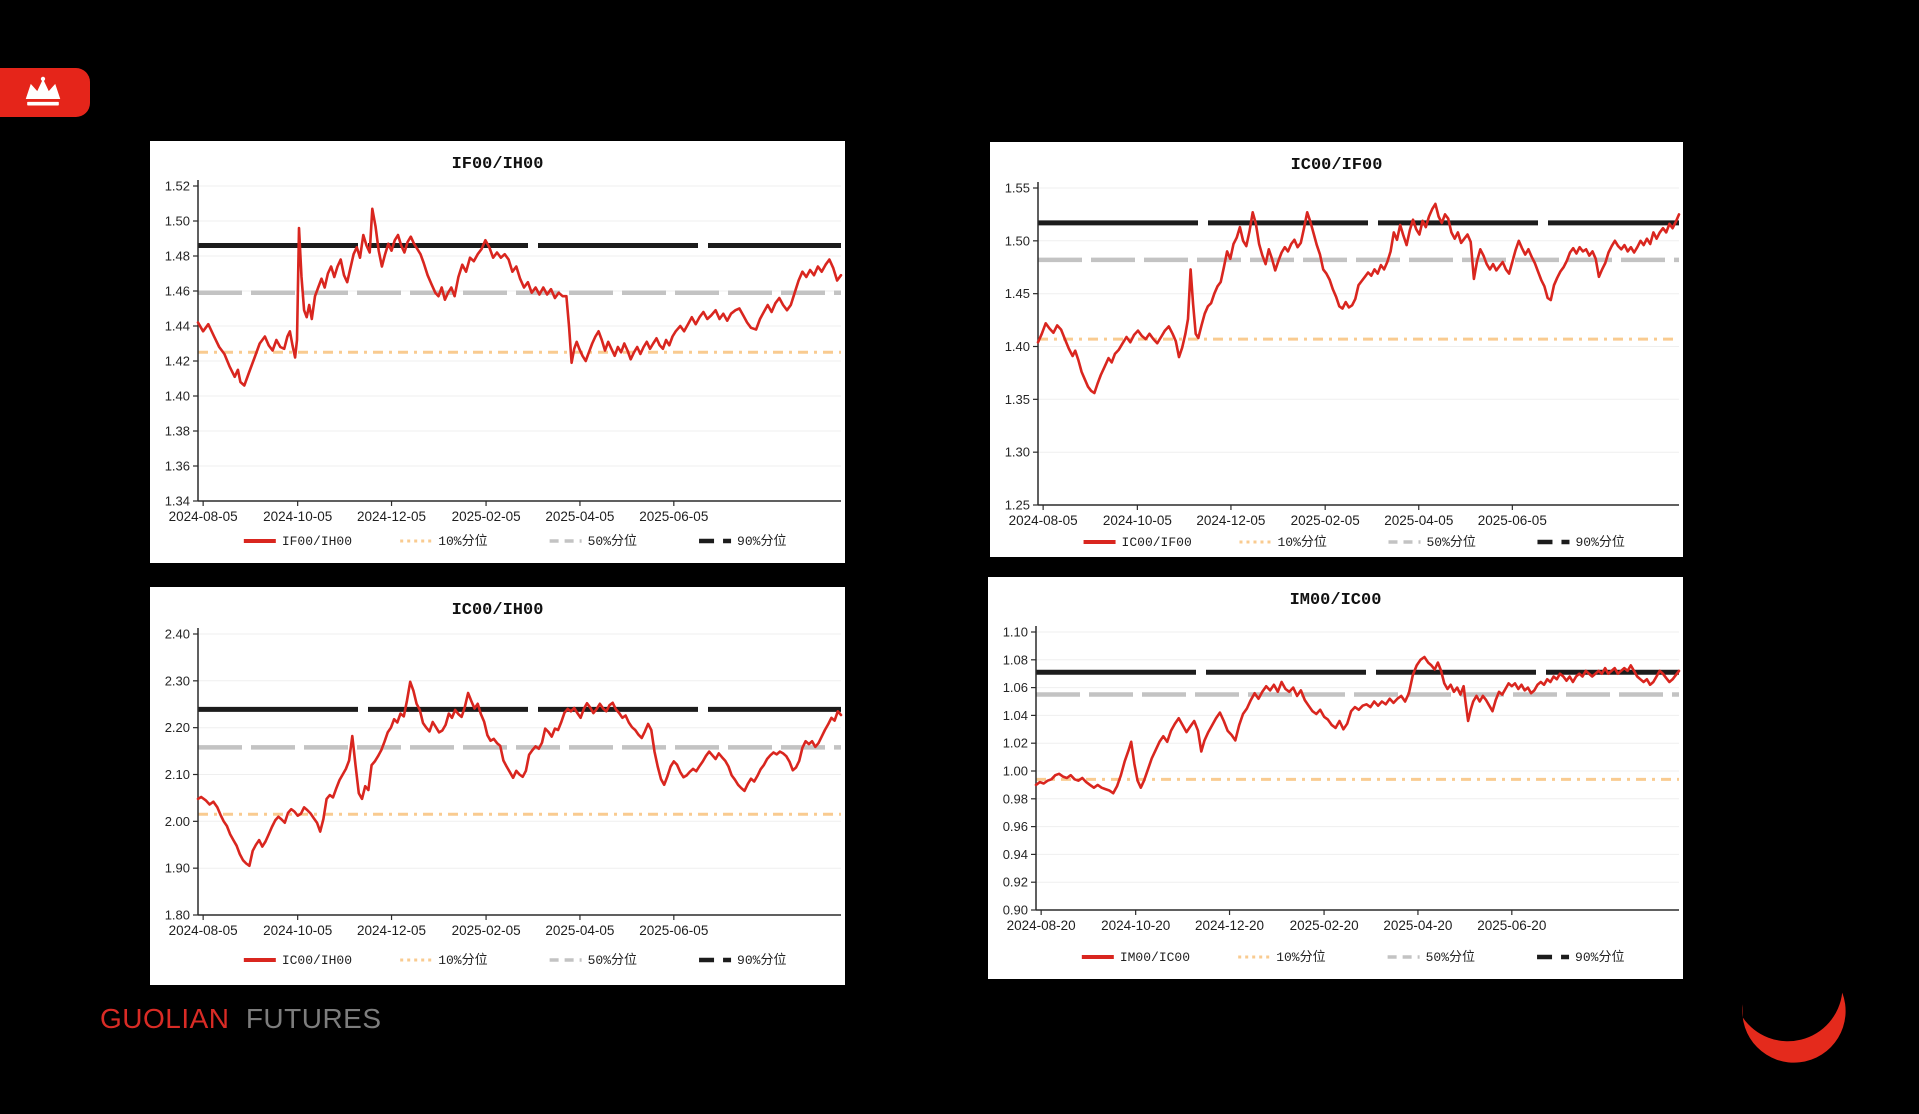 This screenshot has height=1114, width=1919. Describe the element at coordinates (1015, 882) in the screenshot. I see `y-axis-tick-label: 0.92` at that location.